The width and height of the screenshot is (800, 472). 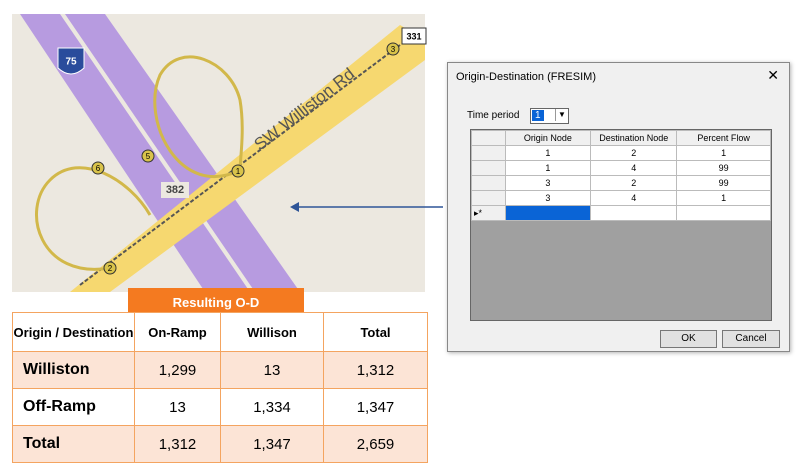 What do you see at coordinates (73, 370) in the screenshot?
I see `result-row-label: Williston` at bounding box center [73, 370].